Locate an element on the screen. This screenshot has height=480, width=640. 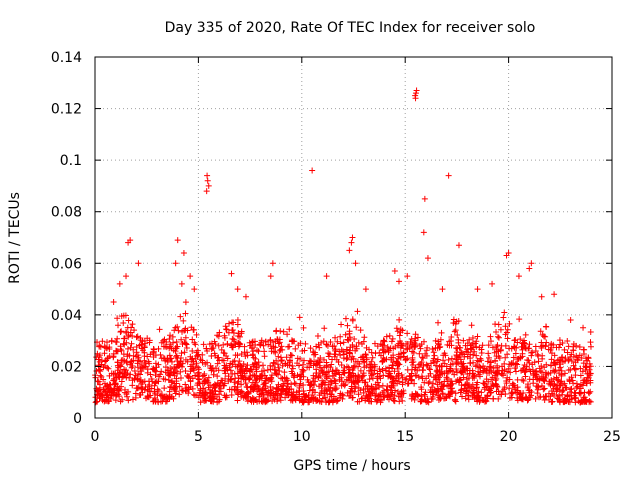
x-tick-labels: 0 5 10 15 20 25 is located at coordinates (356, 437).